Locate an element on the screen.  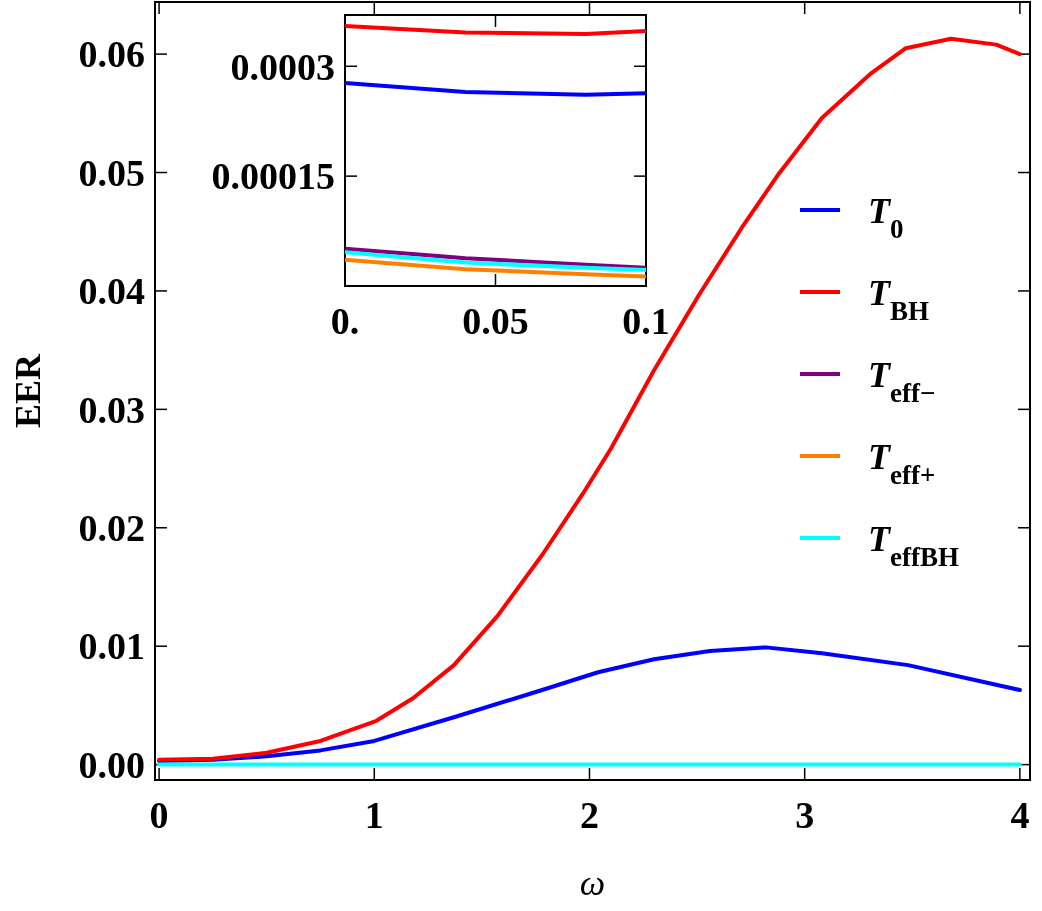
x-tick-label: 0.05 is located at coordinates (495, 321).